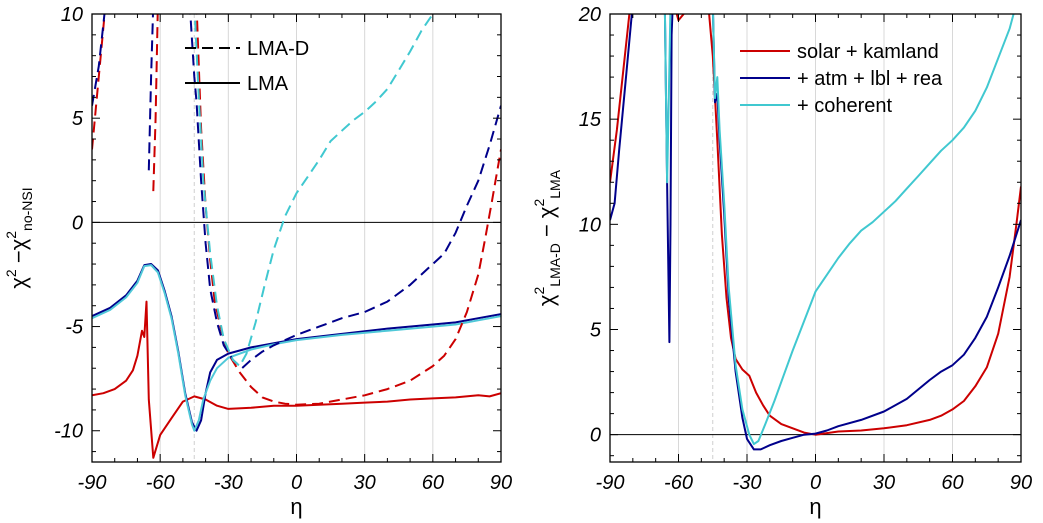  What do you see at coordinates (590, 120) in the screenshot?
I see `y-tick-label: 15` at bounding box center [590, 120].